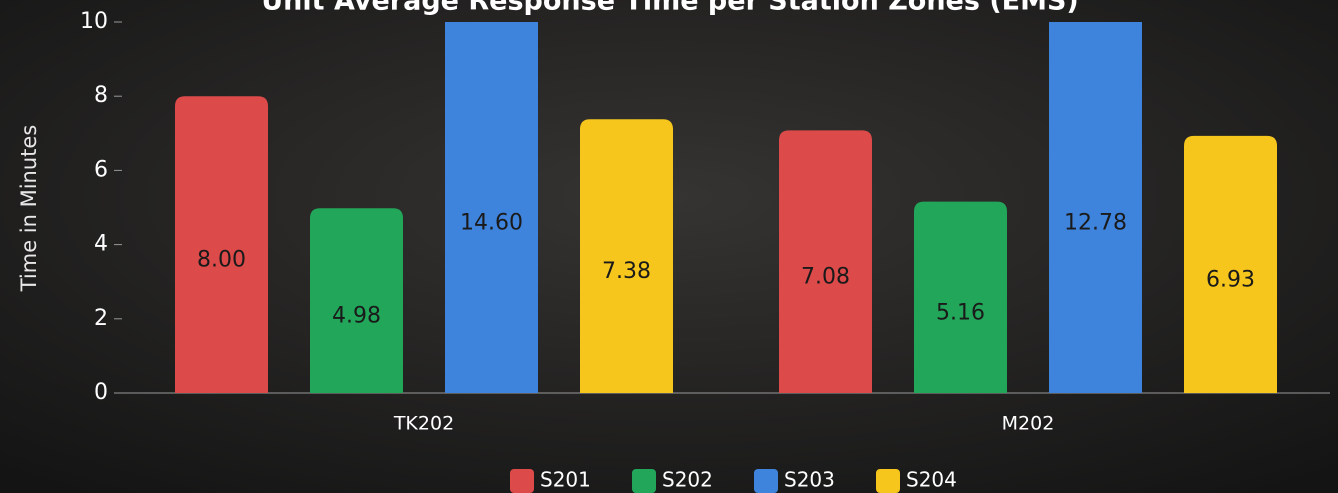 The image size is (1338, 493). Describe the element at coordinates (626, 271) in the screenshot. I see `value-label: 7.38` at that location.